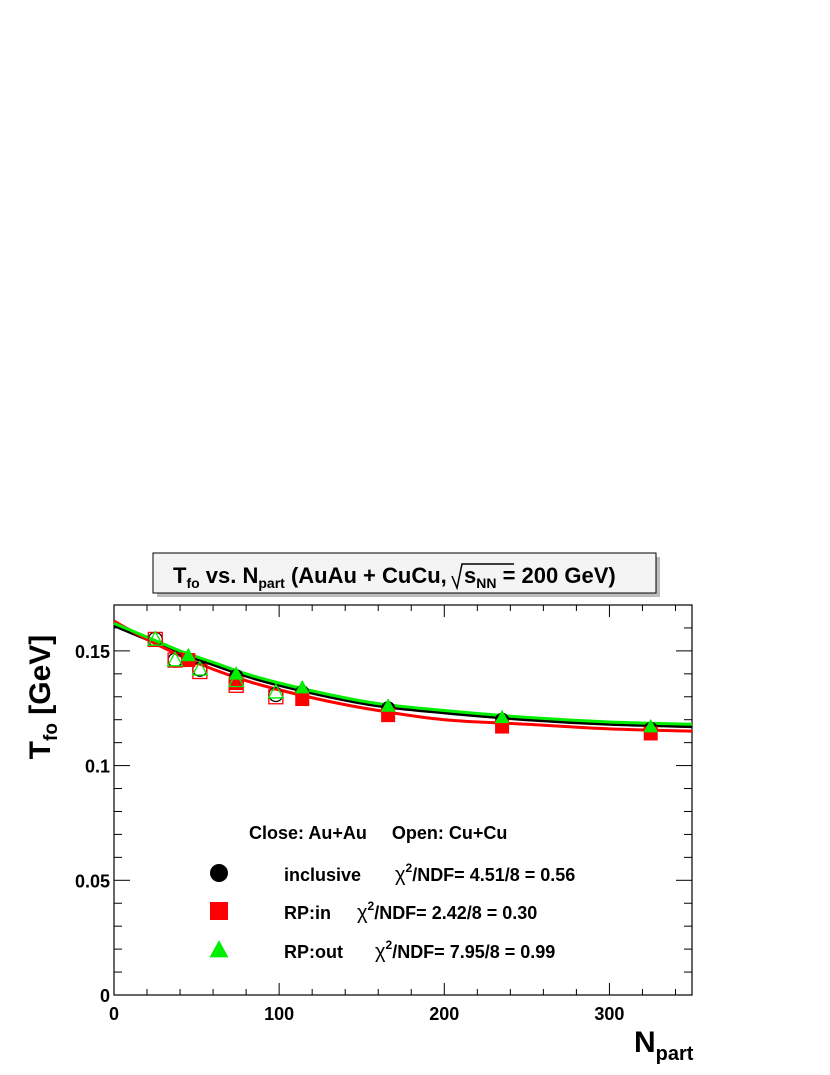 The width and height of the screenshot is (830, 1075). Describe the element at coordinates (114, 1014) in the screenshot. I see `x-tick-label: 0` at that location.